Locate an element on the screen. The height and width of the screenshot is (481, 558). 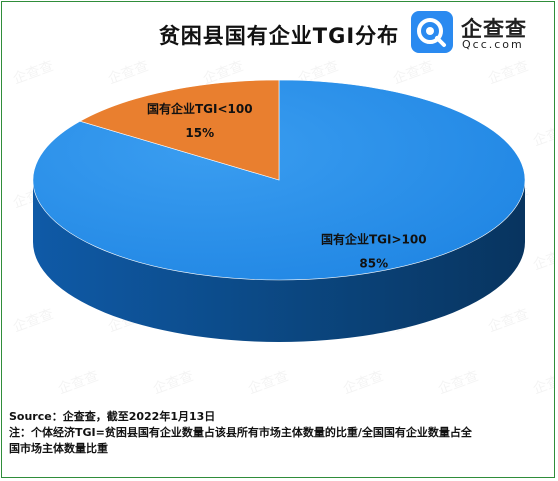
slice-value-label: 85% is located at coordinates (373, 264).